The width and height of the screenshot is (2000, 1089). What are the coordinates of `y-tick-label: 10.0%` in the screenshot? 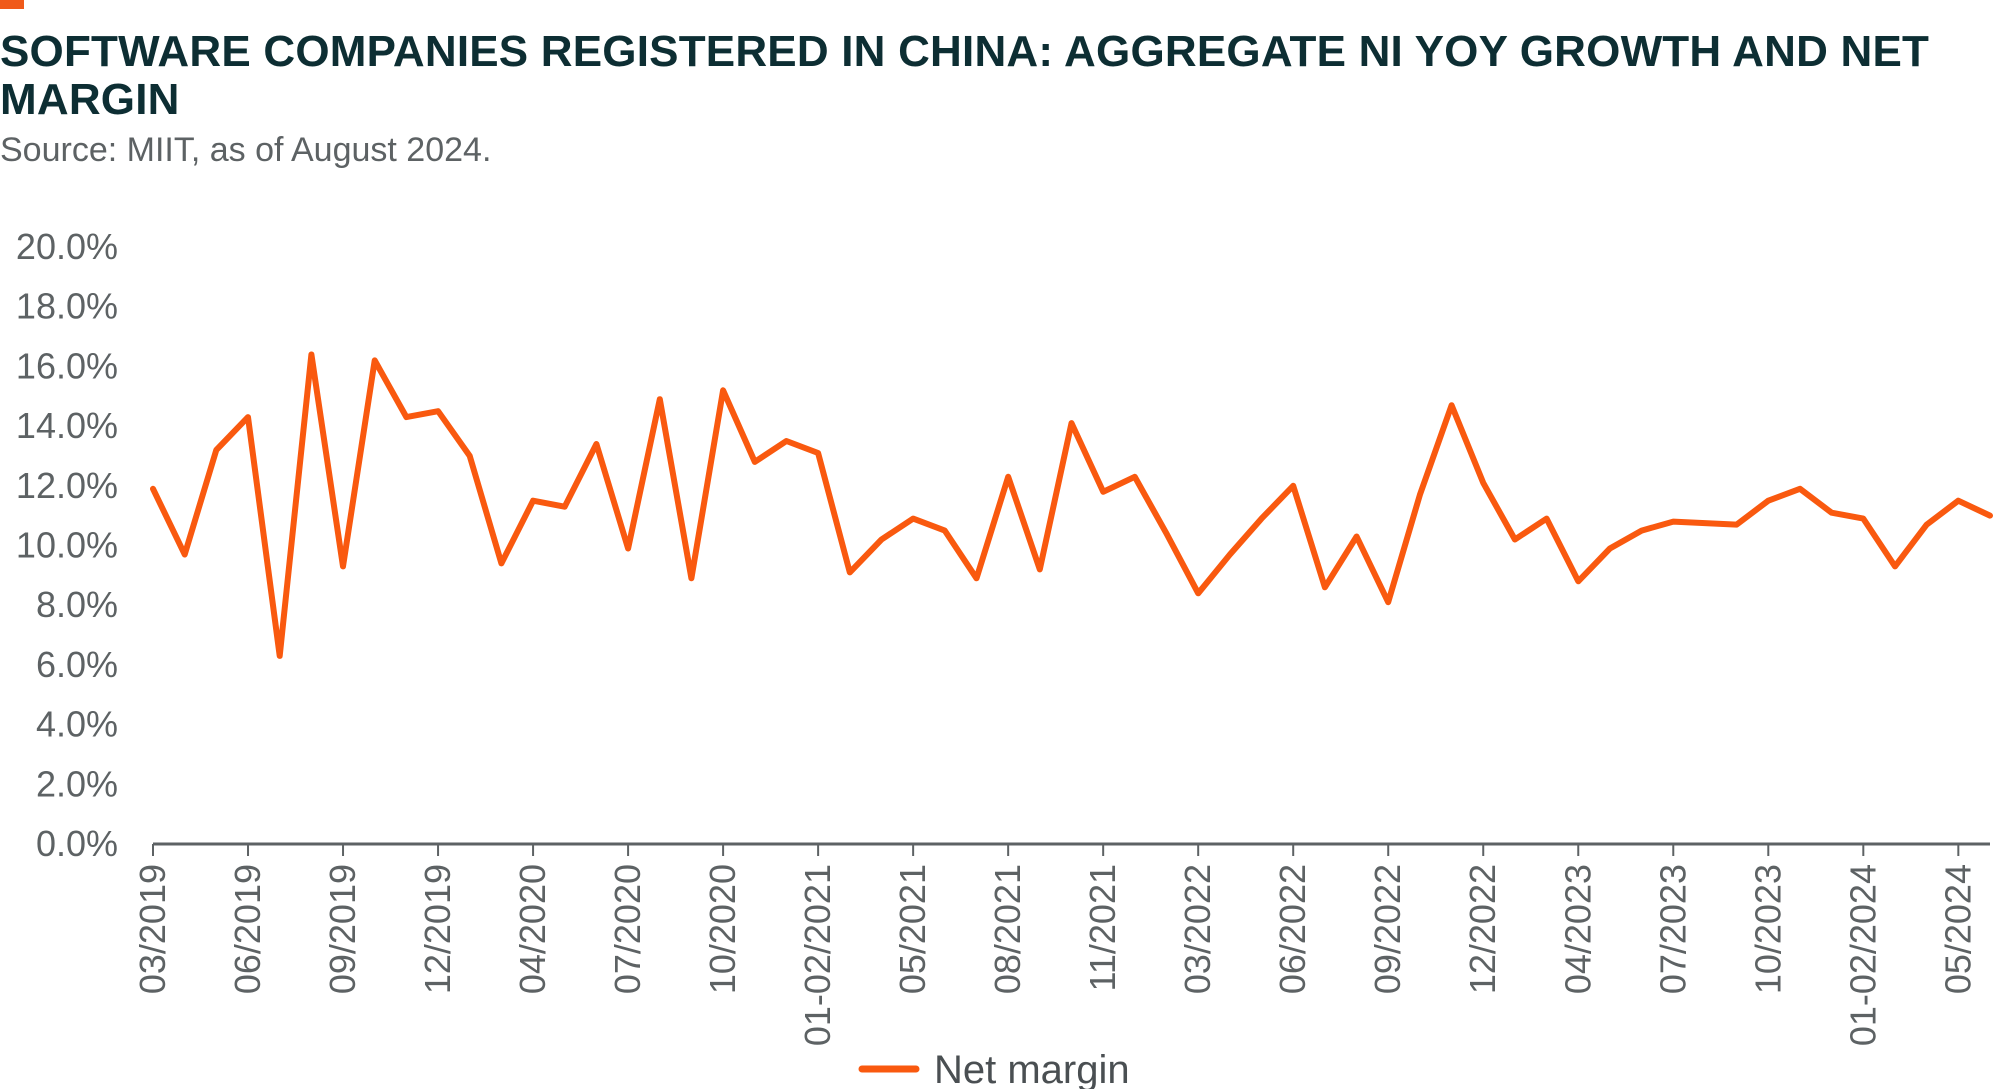 It's located at (67, 545).